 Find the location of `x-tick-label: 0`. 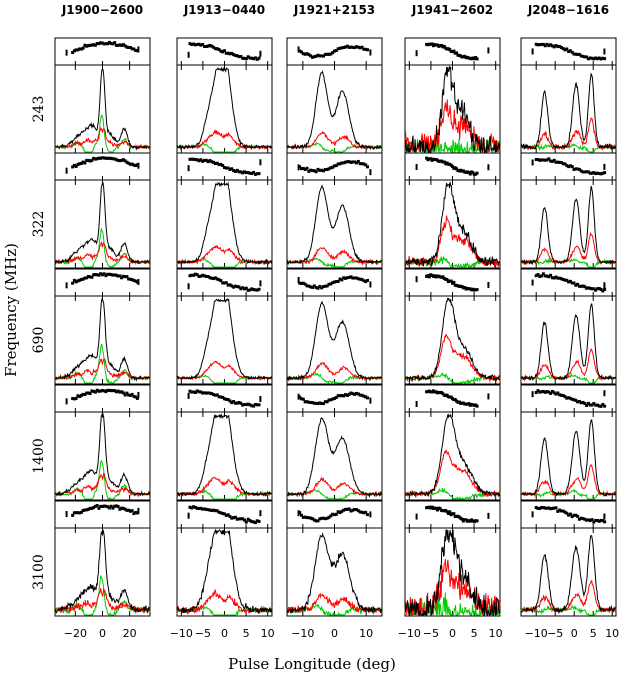

x-tick-label: 0 is located at coordinates (574, 633).